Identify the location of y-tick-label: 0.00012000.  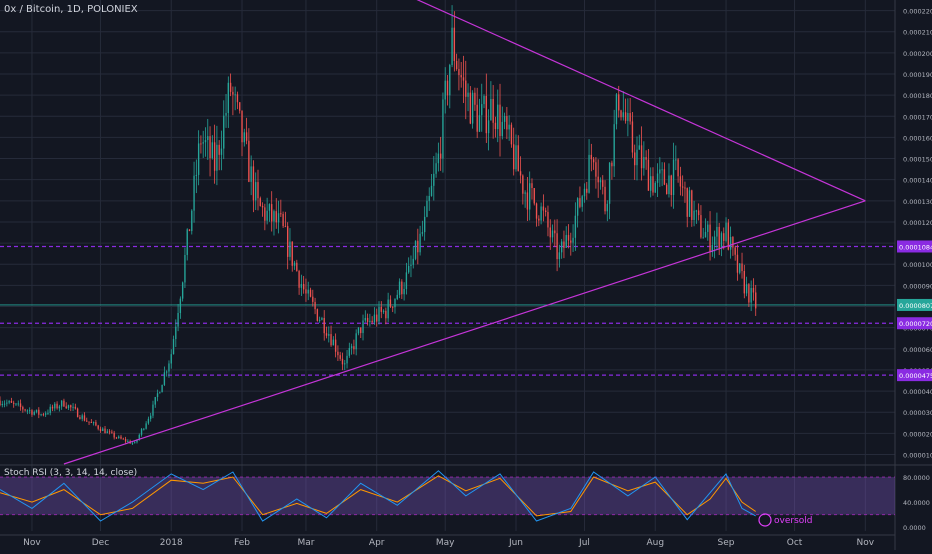
(917, 223).